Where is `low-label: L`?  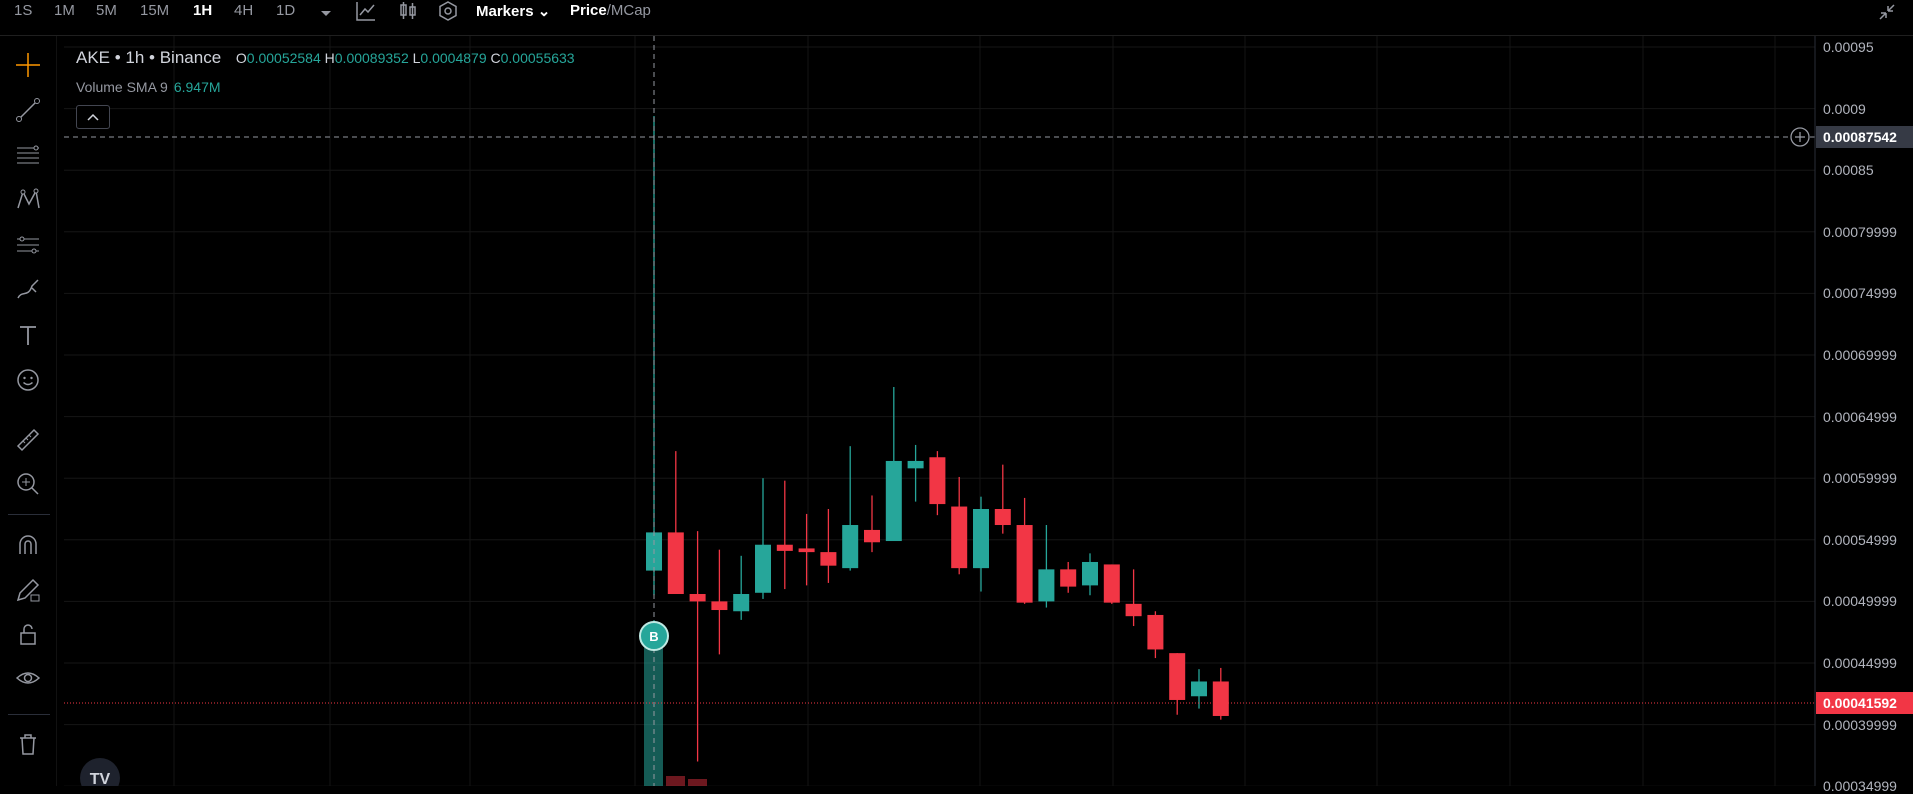
low-label: L is located at coordinates (416, 58).